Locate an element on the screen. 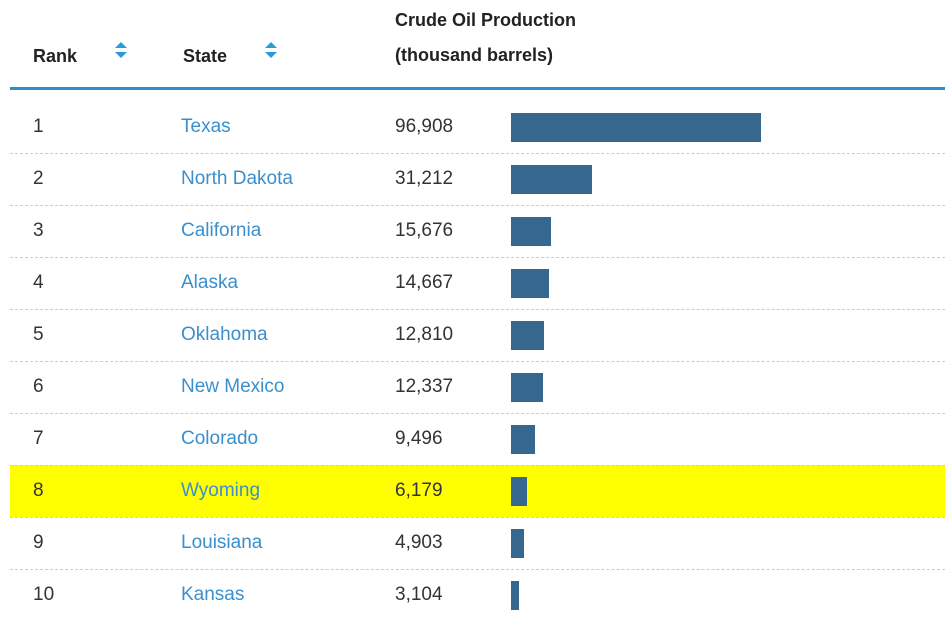  value-cell: 15,676 is located at coordinates (424, 230).